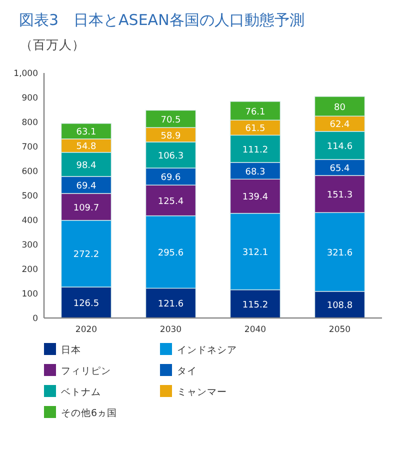 The height and width of the screenshot is (450, 412). I want to click on data-label: 69.4, so click(86, 186).